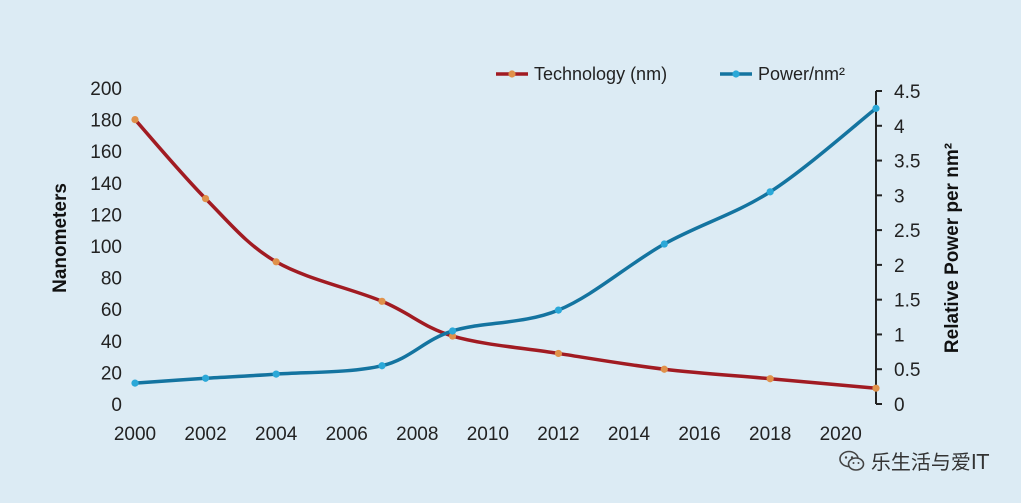 The image size is (1021, 503). I want to click on right-axis-title: Relative Power per nm², so click(952, 248).